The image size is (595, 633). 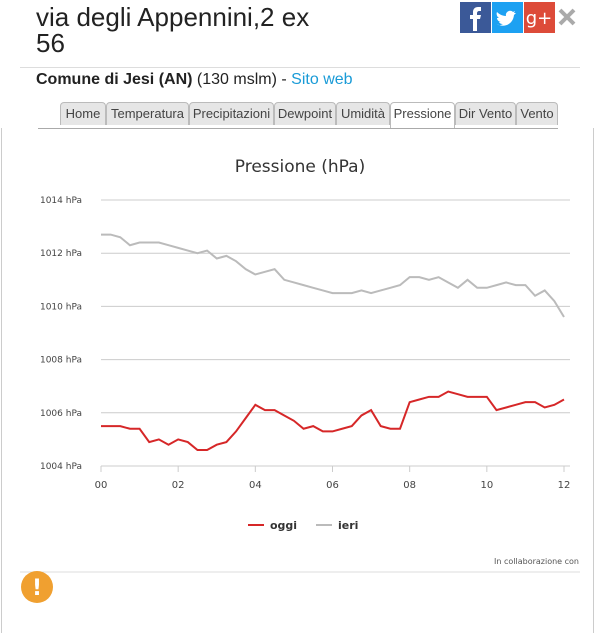 I want to click on twitter-glyph, so click(x=506, y=18).